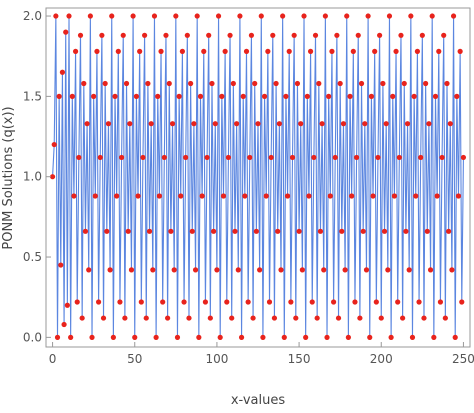 This screenshot has height=413, width=474. I want to click on x-tick-label: 250, so click(463, 359).